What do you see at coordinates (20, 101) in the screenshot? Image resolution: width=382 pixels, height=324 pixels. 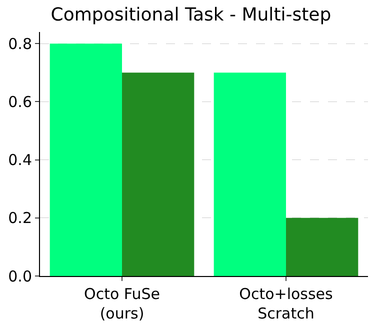 I see `y-tick-label: 0.6` at bounding box center [20, 101].